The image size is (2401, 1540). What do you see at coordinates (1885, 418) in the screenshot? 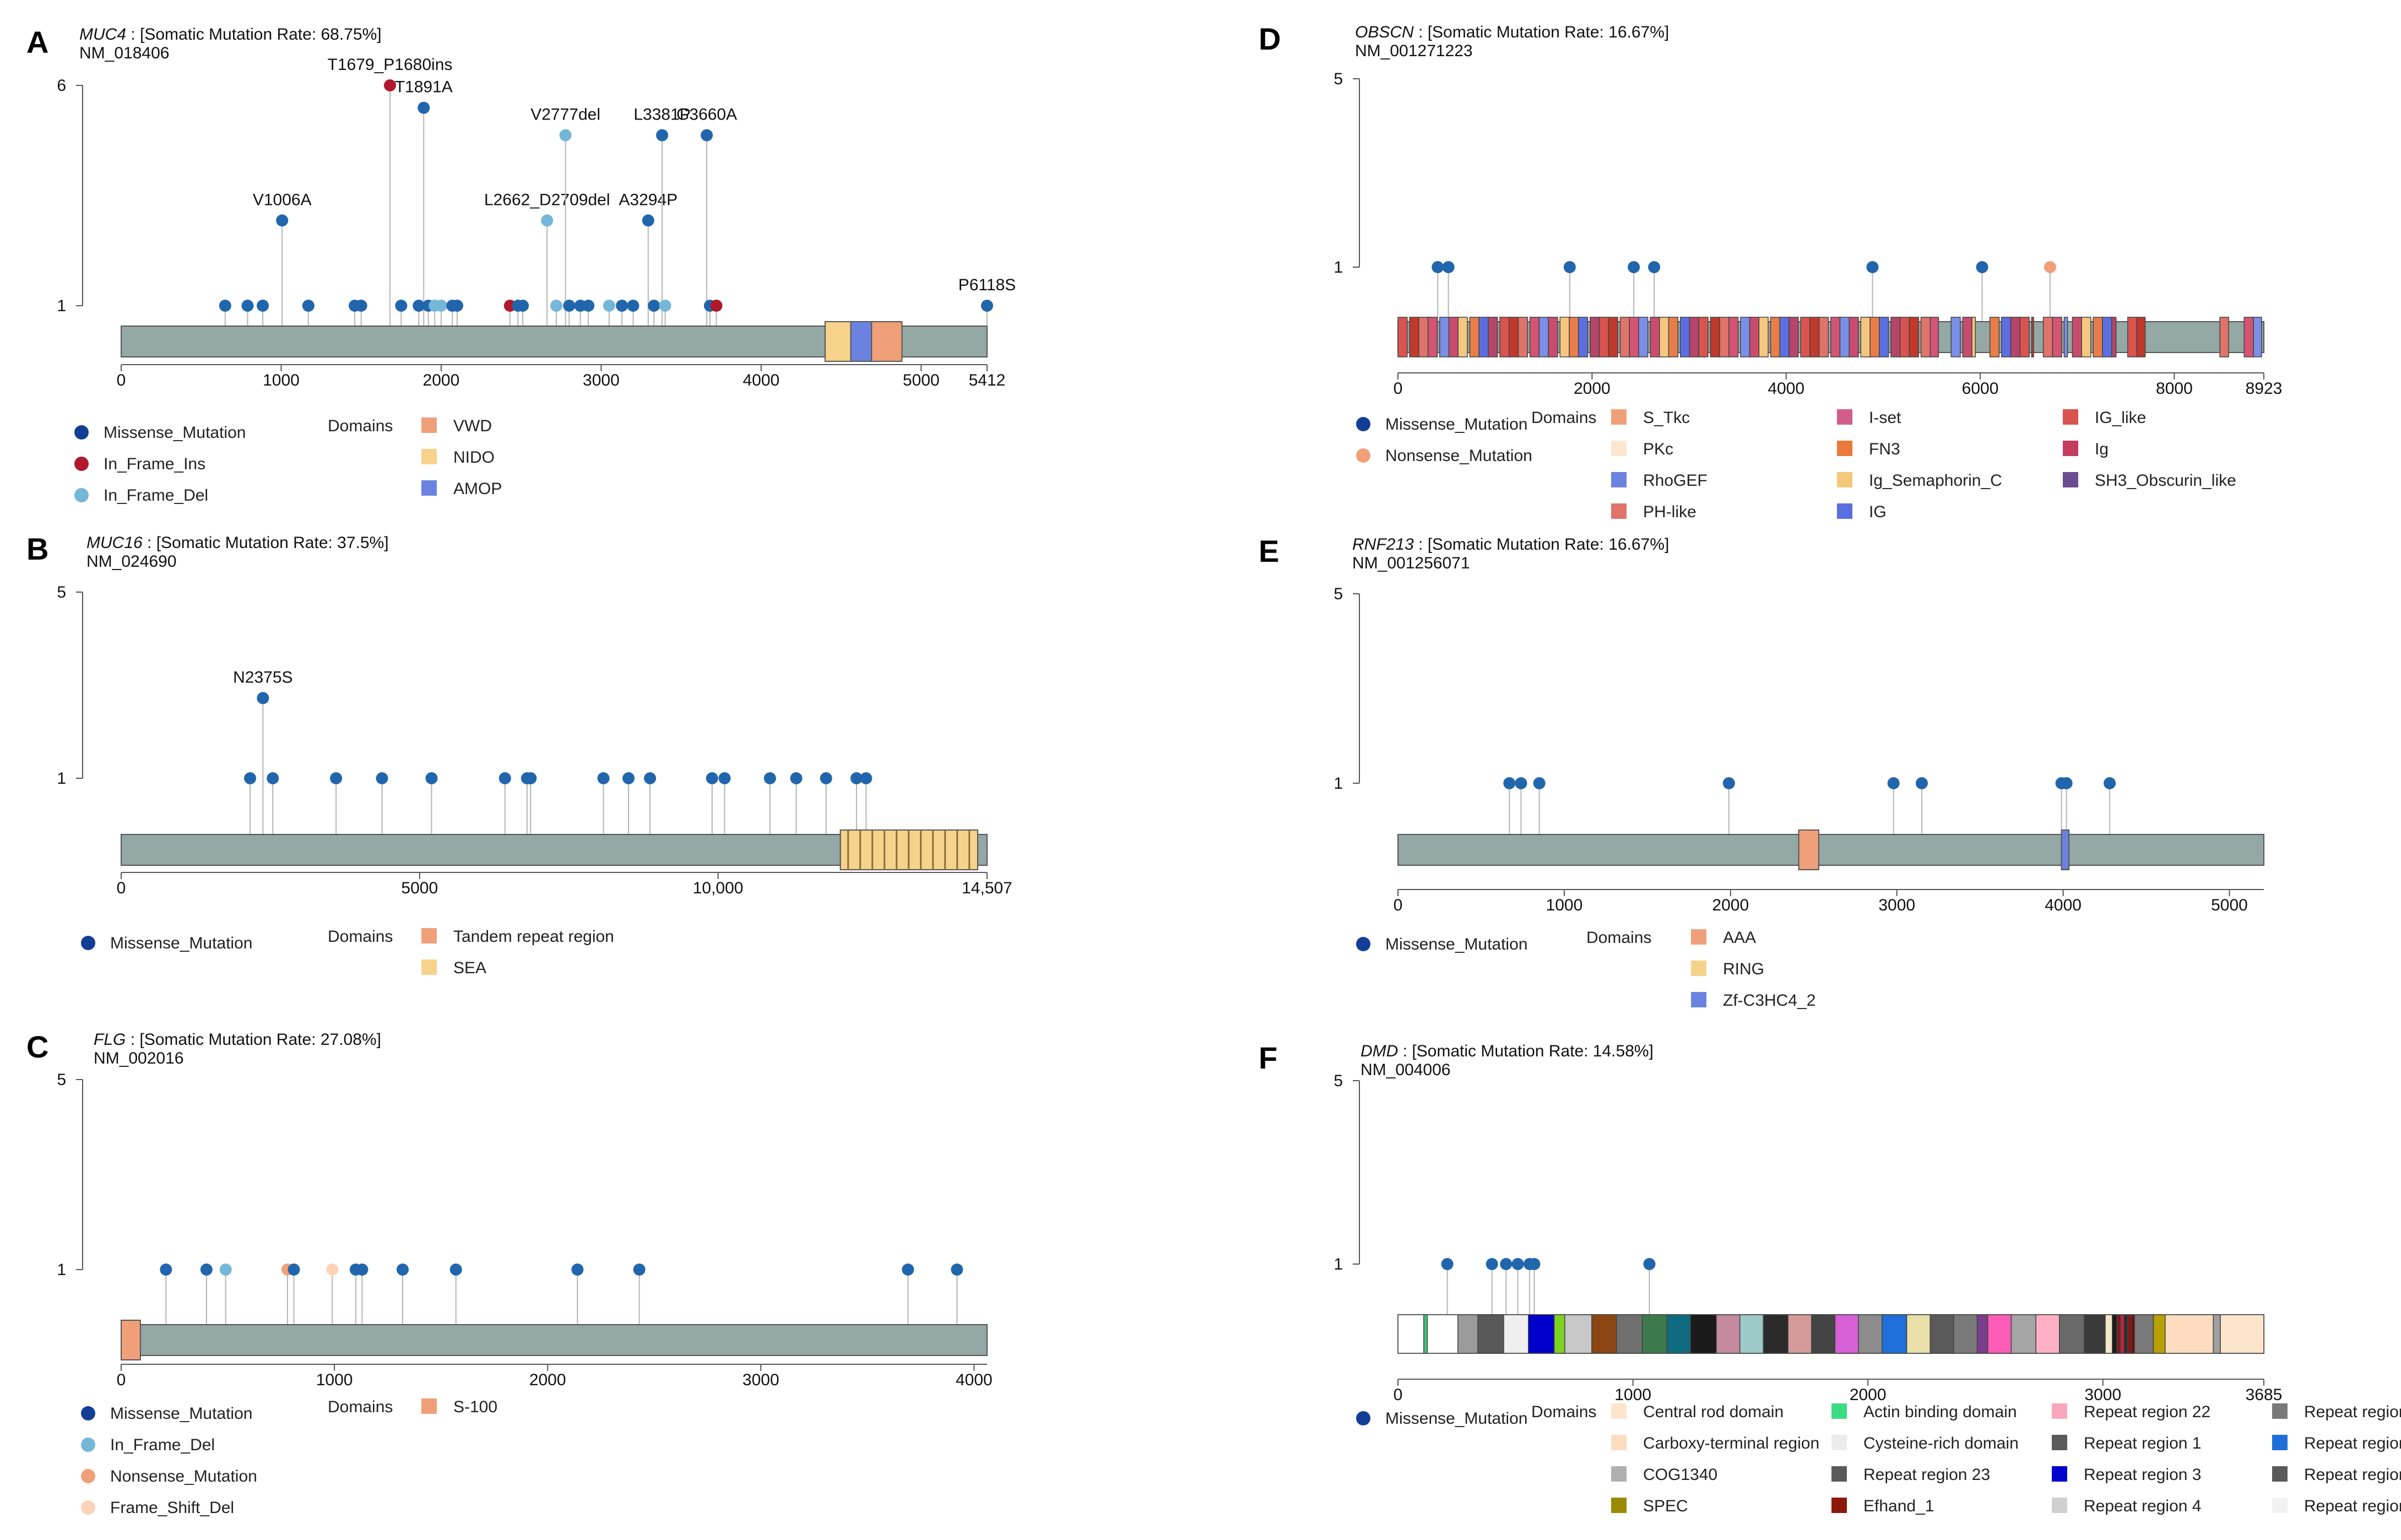
I see `legend-domain-label: I-set` at bounding box center [1885, 418].